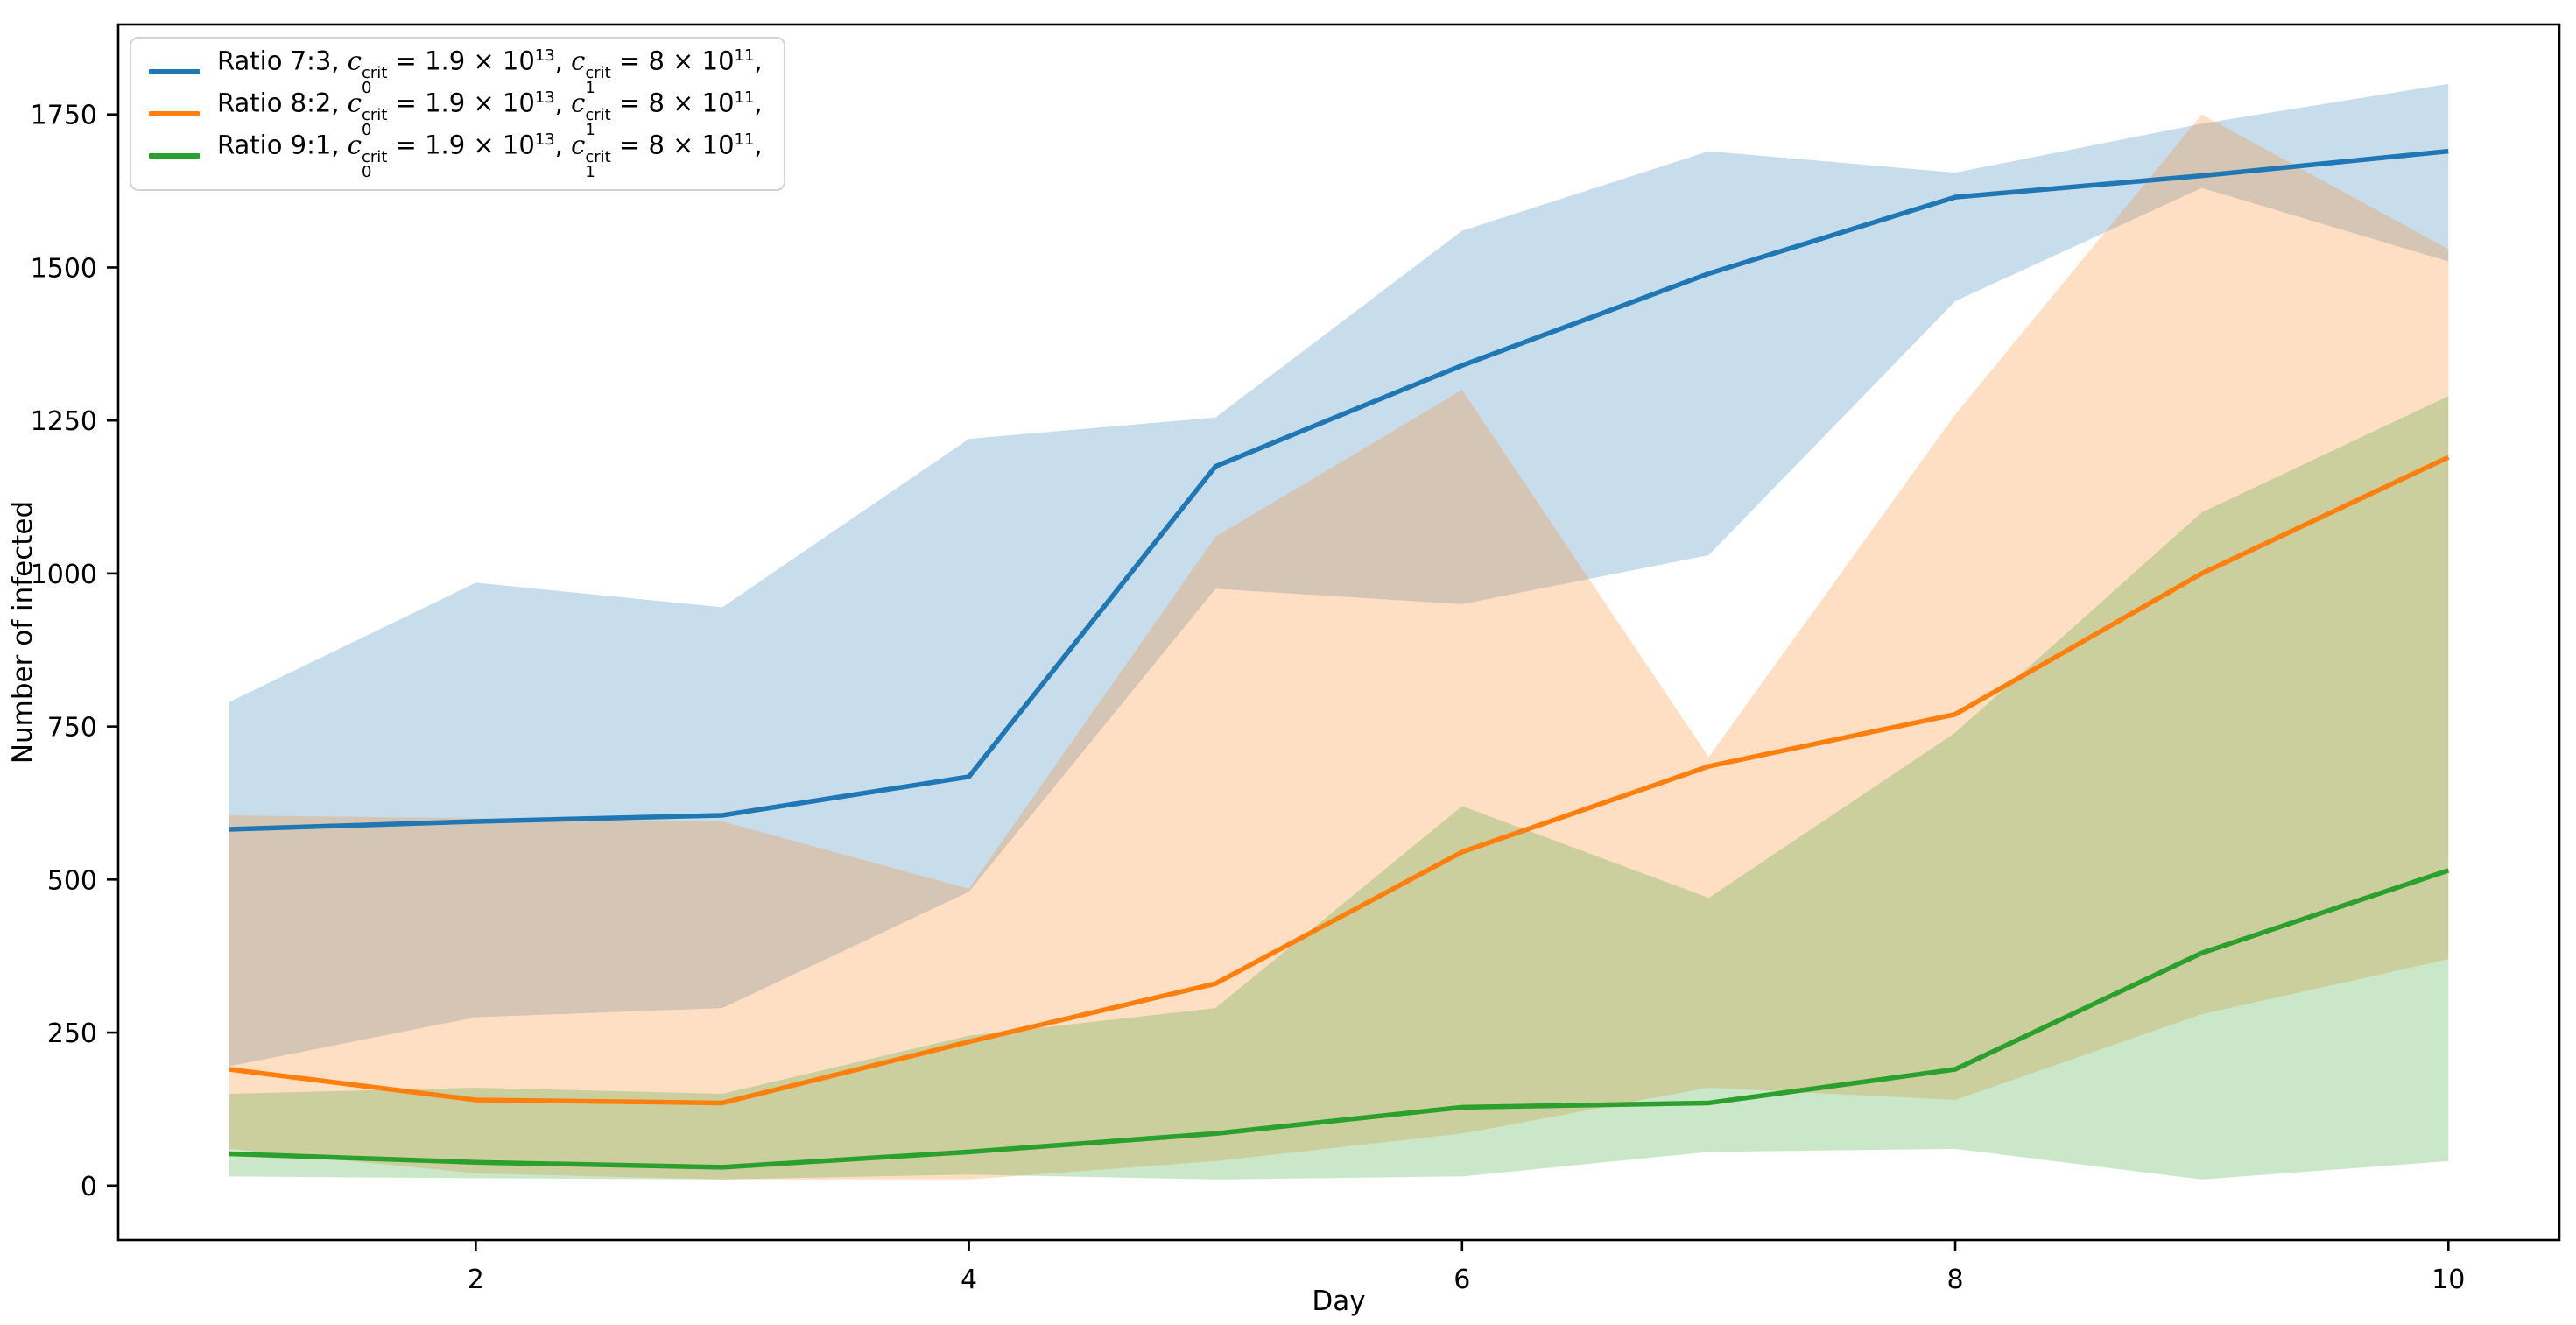 The width and height of the screenshot is (2576, 1325). What do you see at coordinates (89, 1187) in the screenshot?
I see `y-tick-label: 0` at bounding box center [89, 1187].